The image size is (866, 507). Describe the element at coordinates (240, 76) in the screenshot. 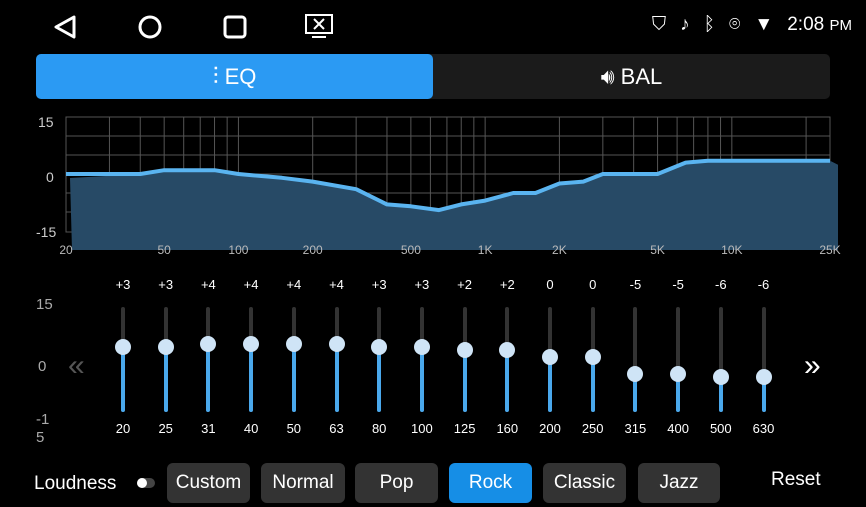

I see `tab-eq-label: EQ` at that location.